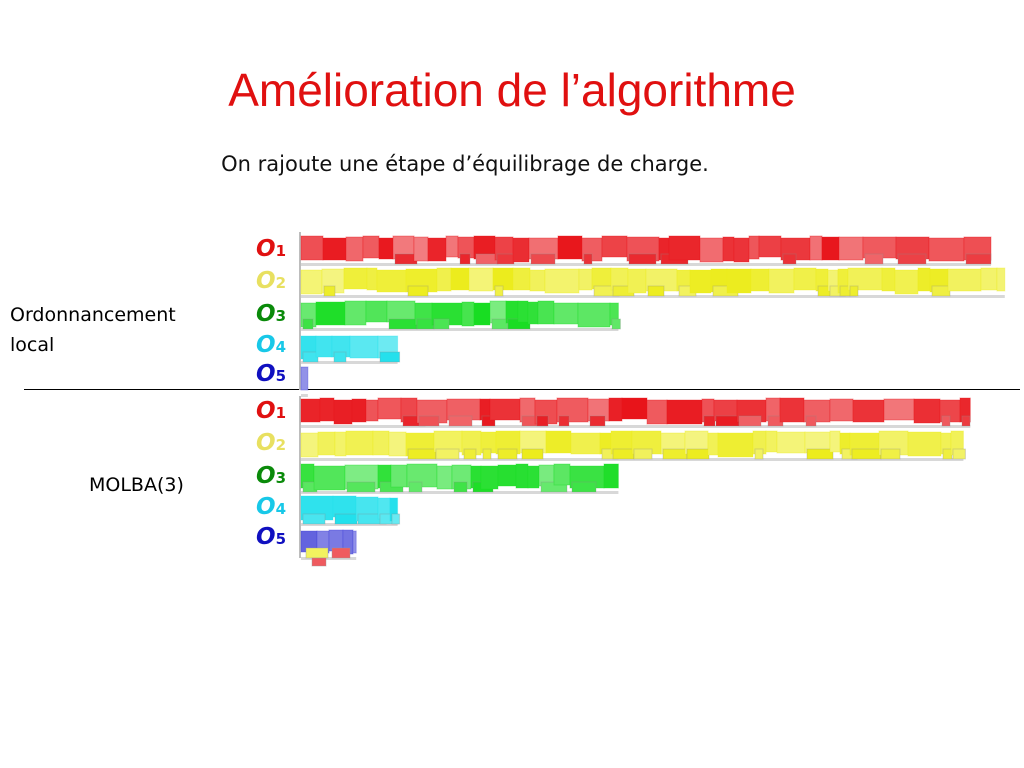 The height and width of the screenshot is (768, 1024). What do you see at coordinates (136, 485) in the screenshot?
I see `section-label-line: MOLBA(3)` at bounding box center [136, 485].